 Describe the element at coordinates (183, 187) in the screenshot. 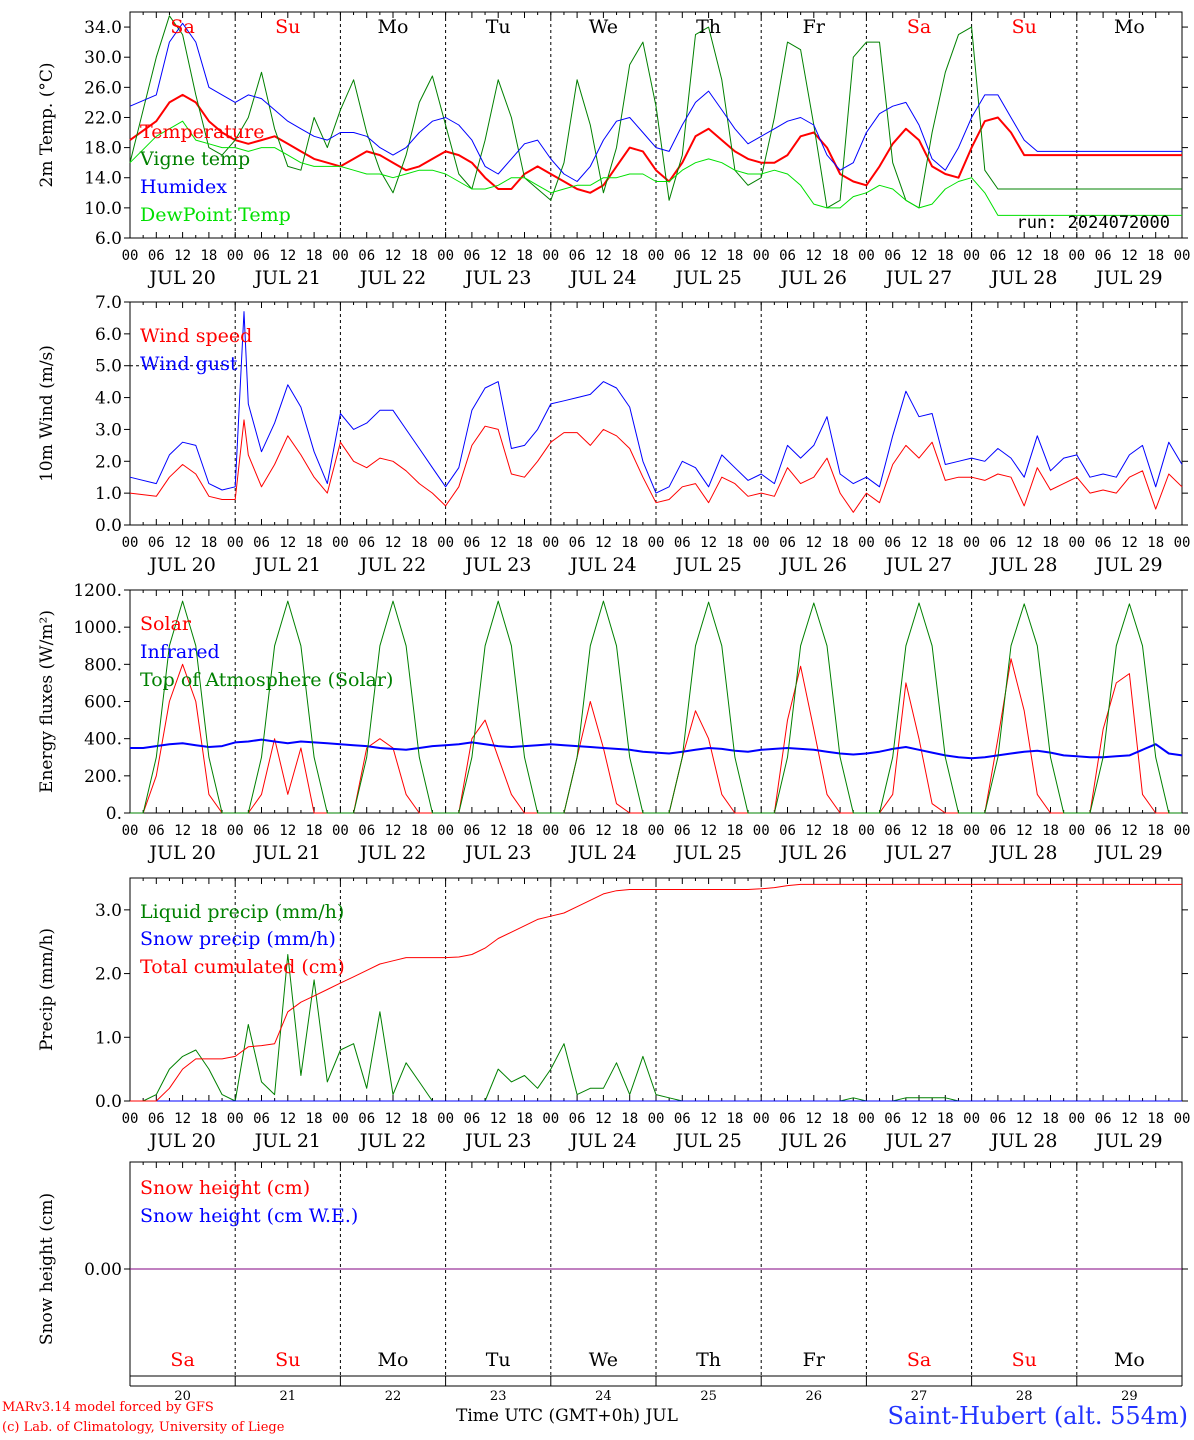

I see `legend-entry: Humidex` at that location.